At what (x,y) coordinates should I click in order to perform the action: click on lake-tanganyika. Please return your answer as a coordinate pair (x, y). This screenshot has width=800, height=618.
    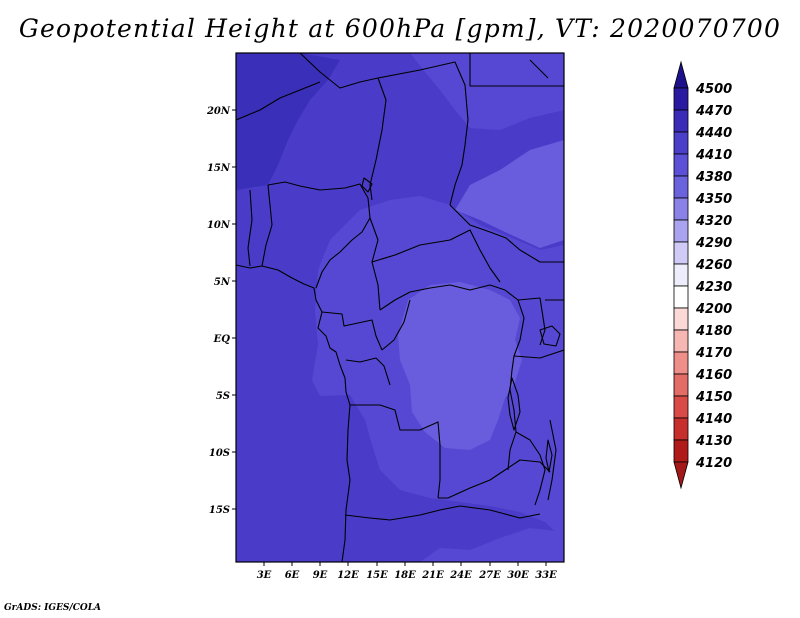
    Looking at the image, I should click on (514, 404).